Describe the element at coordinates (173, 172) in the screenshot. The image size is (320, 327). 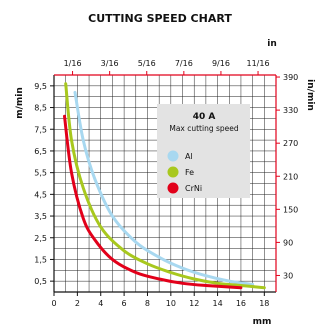
I see `legend-marker-fe` at that location.